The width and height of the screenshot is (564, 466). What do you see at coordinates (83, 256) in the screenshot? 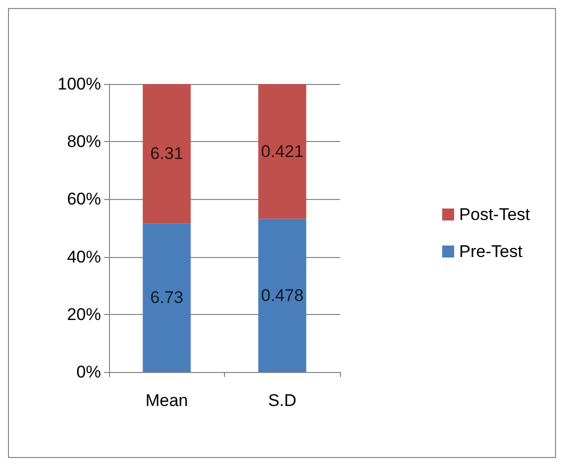
I see `y-tick-label: 40%` at bounding box center [83, 256].